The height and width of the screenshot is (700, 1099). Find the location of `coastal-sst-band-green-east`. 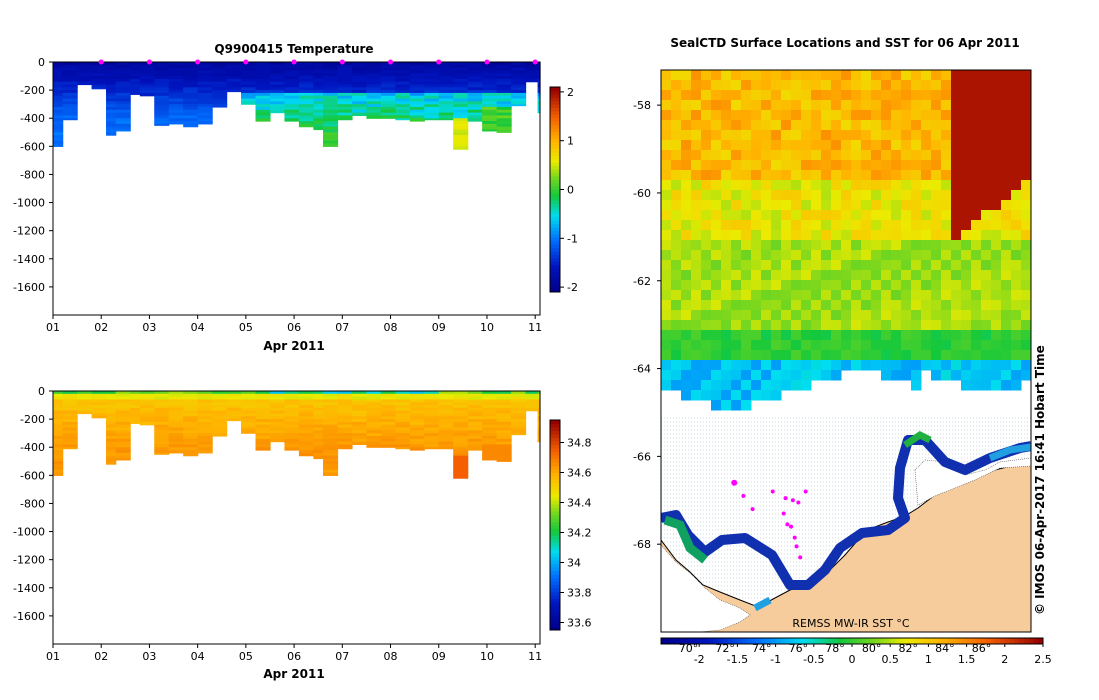

coastal-sst-band-green-east is located at coordinates (917, 439).